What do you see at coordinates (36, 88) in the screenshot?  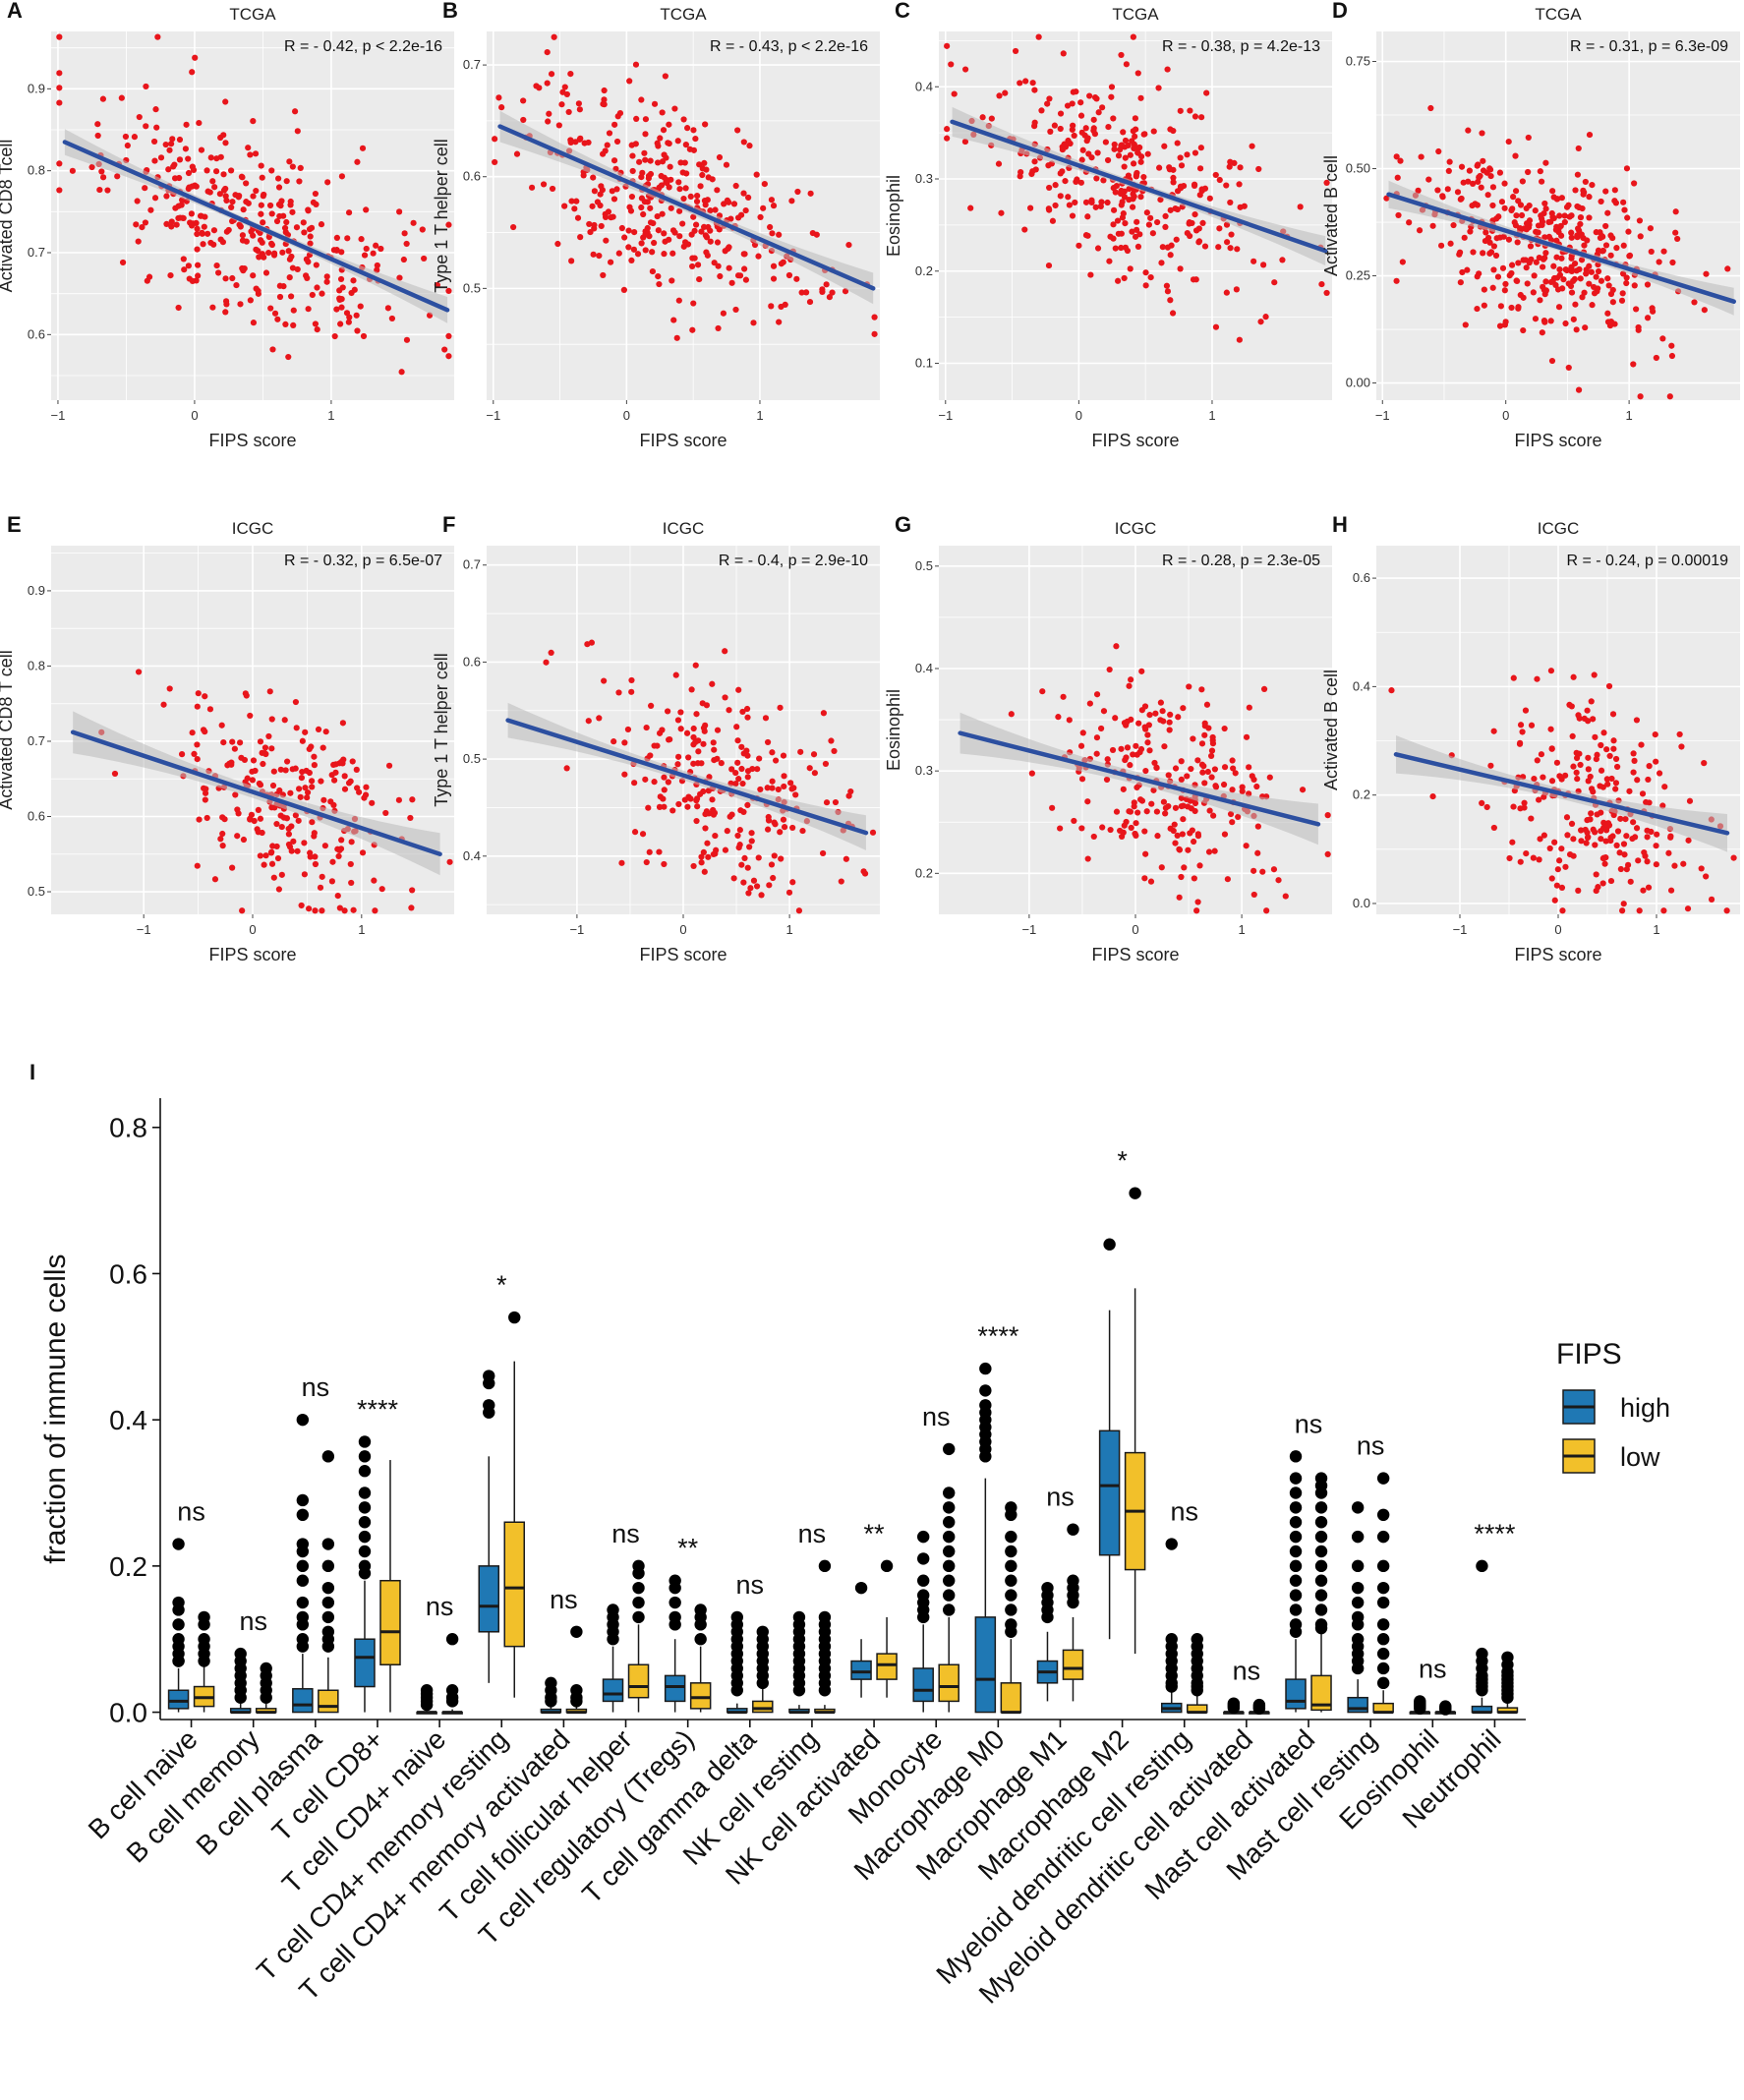 I see `y-tick-label: 0.9` at bounding box center [36, 88].